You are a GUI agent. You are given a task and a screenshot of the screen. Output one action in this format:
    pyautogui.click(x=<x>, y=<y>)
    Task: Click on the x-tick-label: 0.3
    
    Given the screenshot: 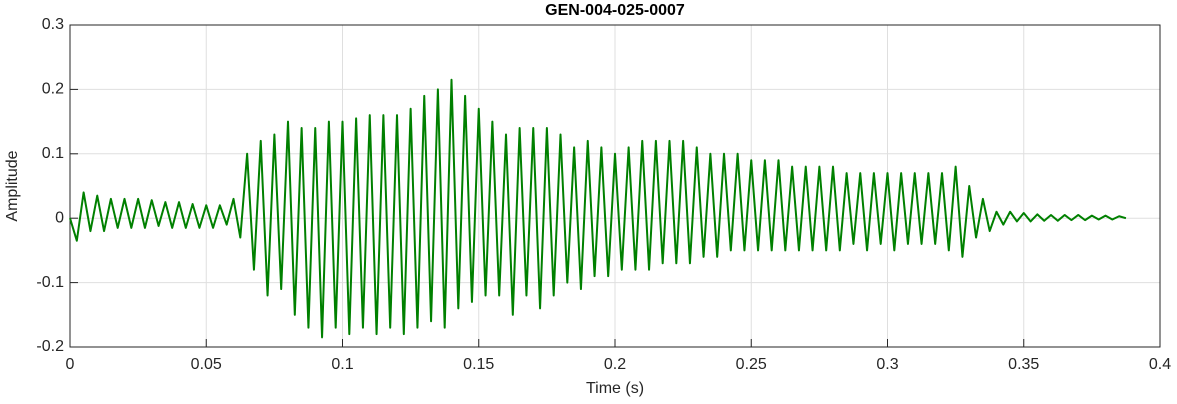 What is the action you would take?
    pyautogui.click(x=887, y=364)
    